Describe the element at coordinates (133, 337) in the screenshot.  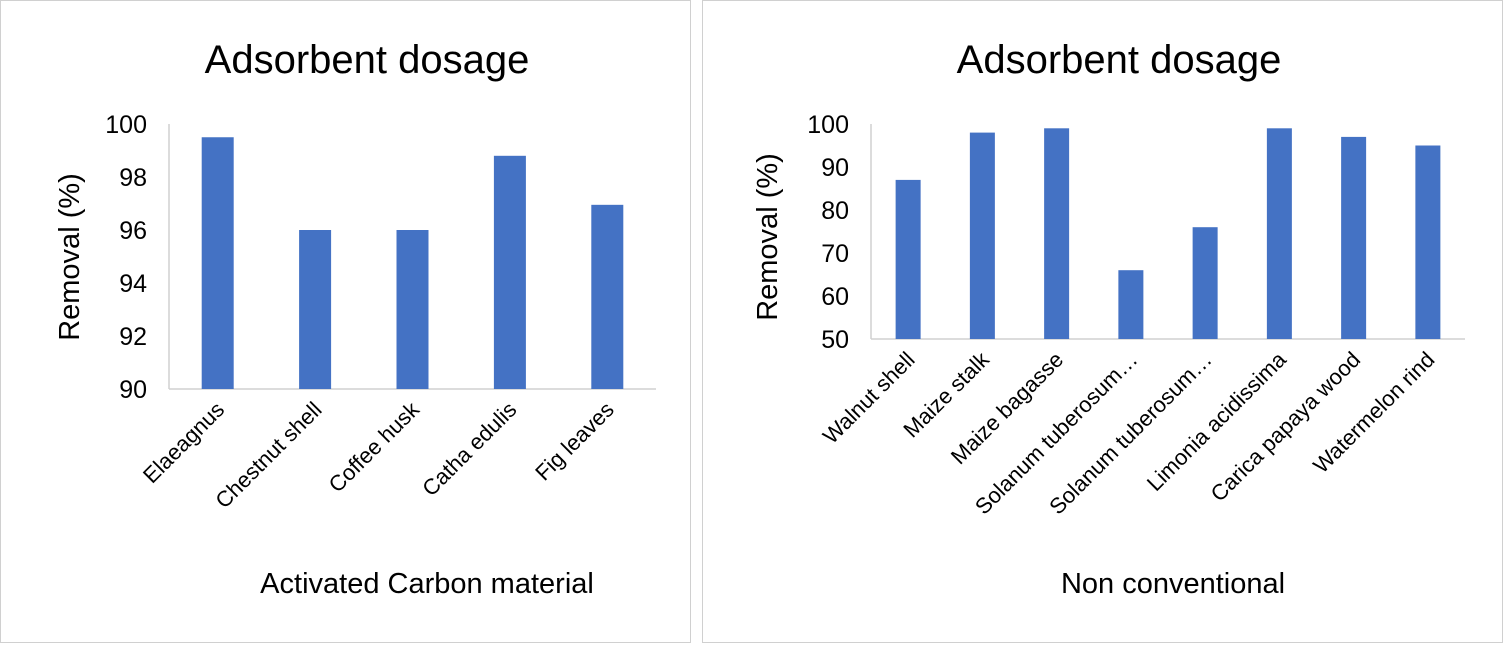
I see `y-tick-label: 92` at that location.